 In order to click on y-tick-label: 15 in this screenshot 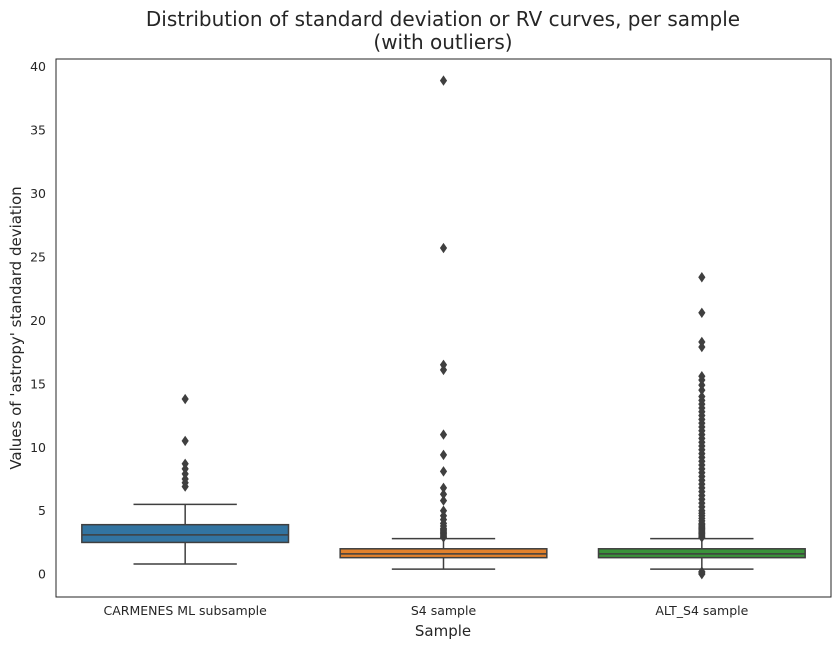, I will do `click(38, 383)`.